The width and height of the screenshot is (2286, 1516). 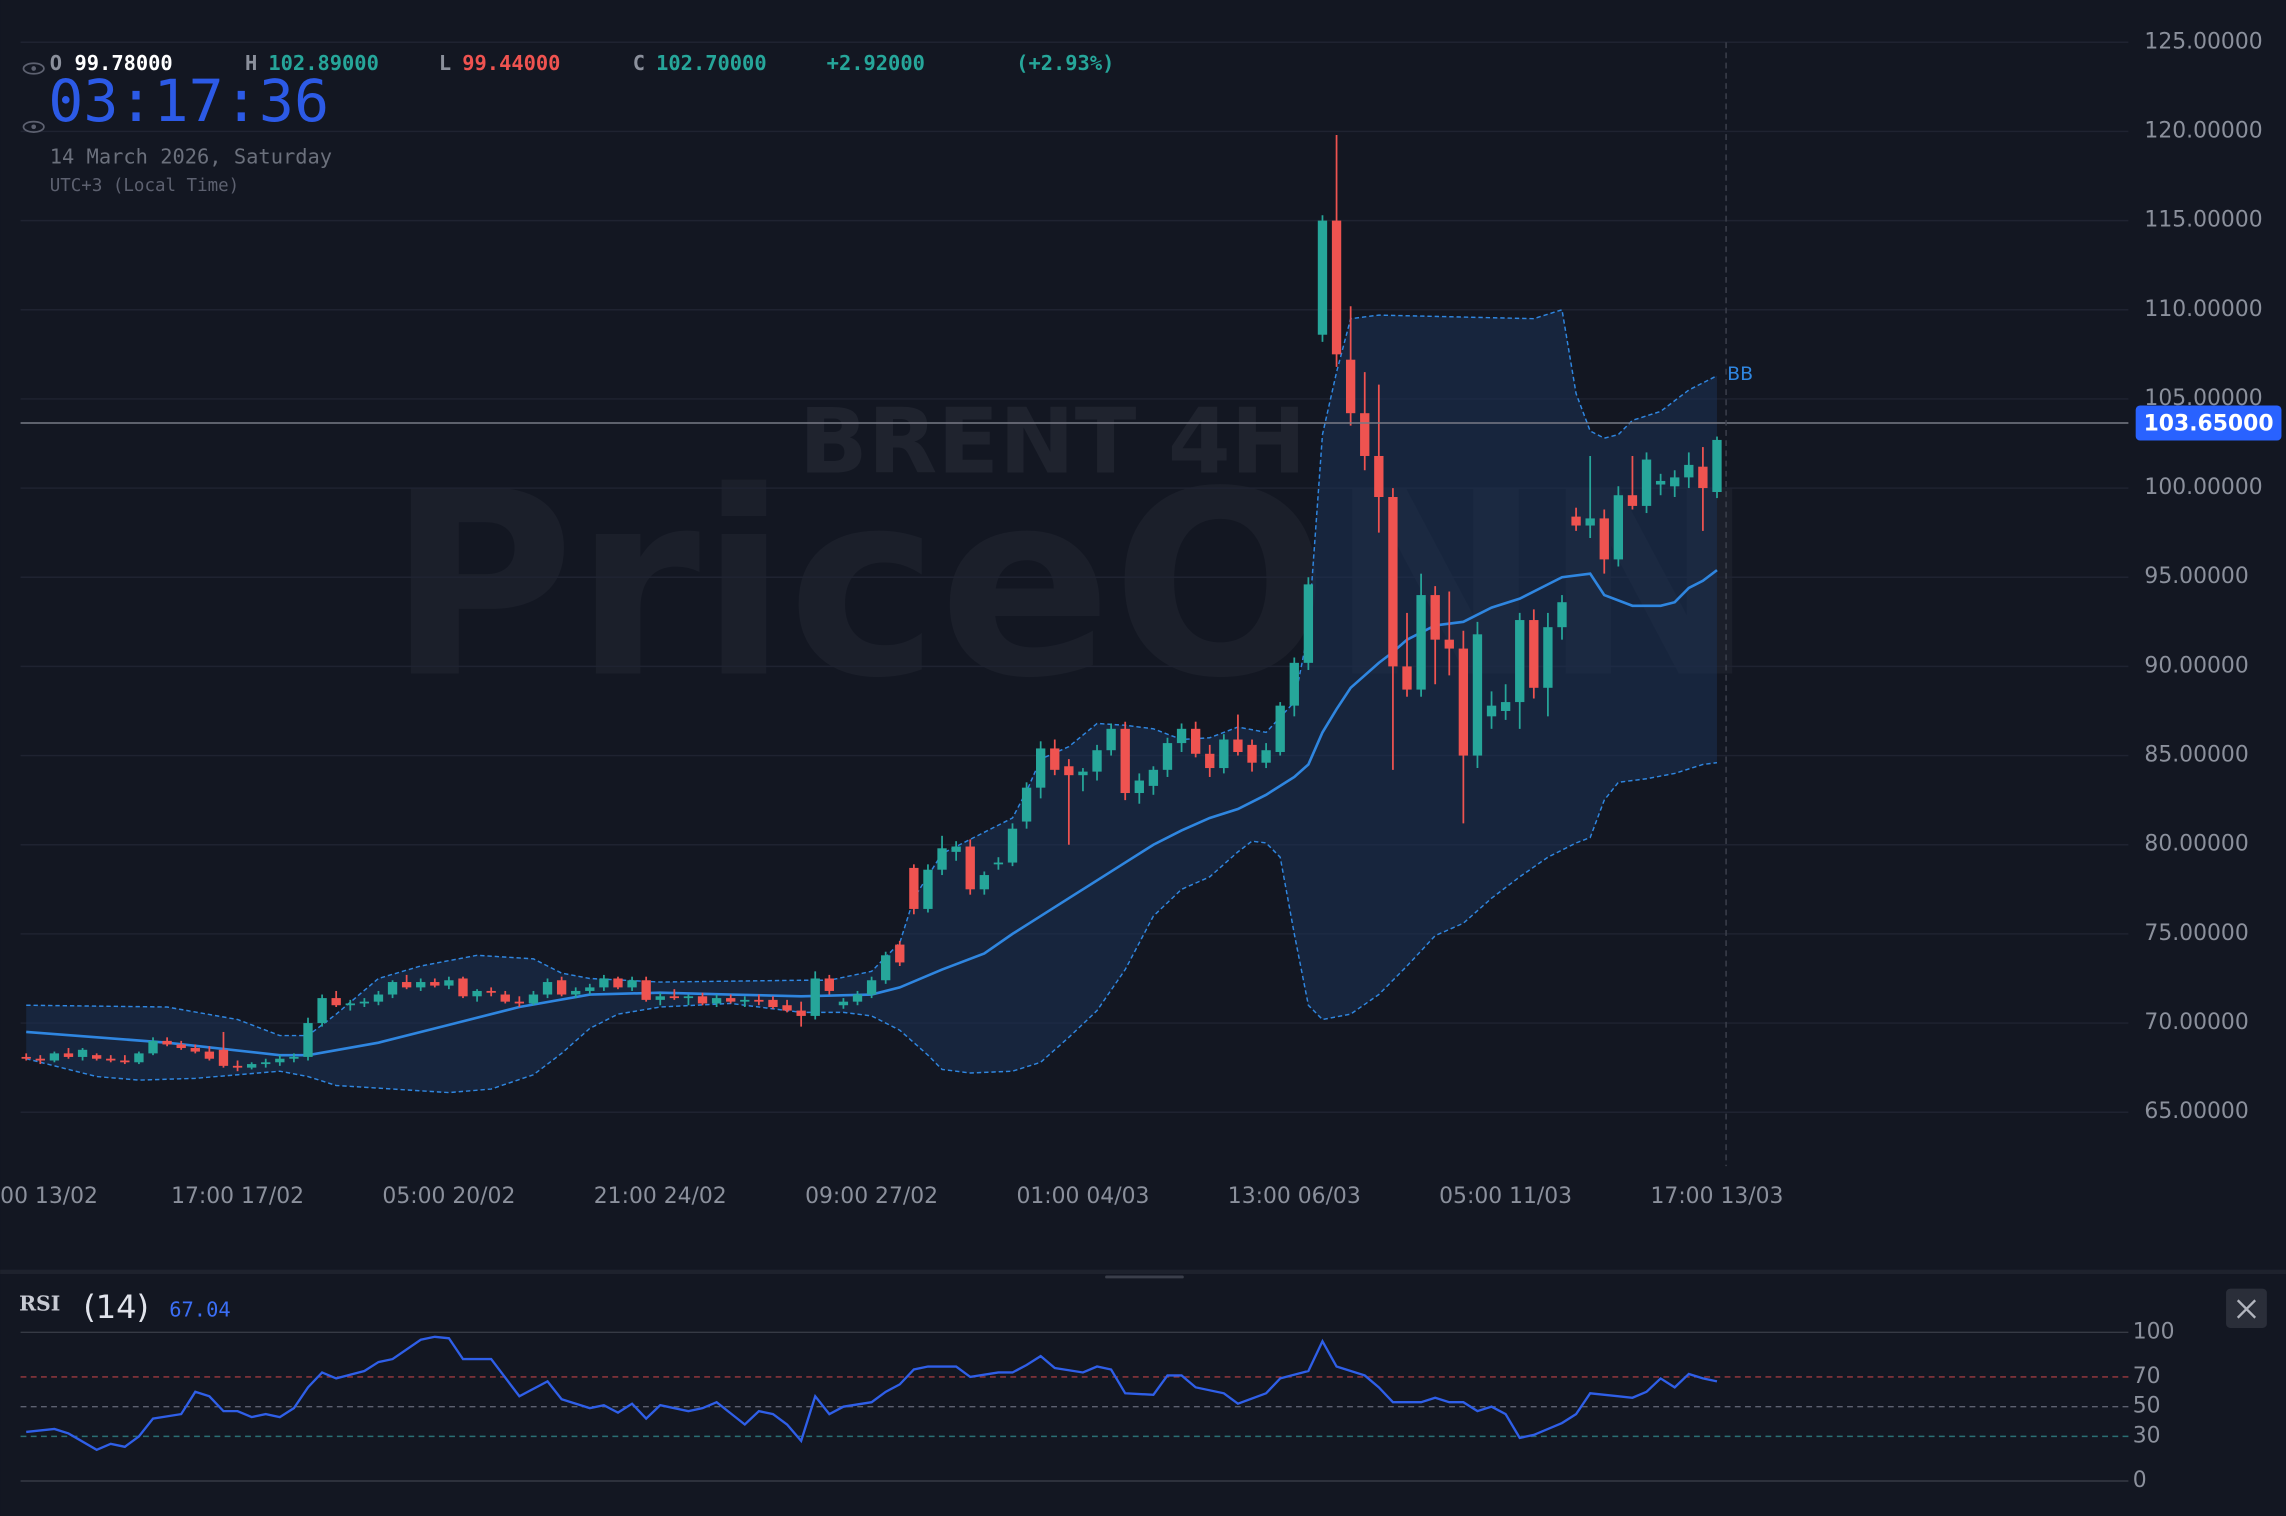 I want to click on ohlc-label: O, so click(x=56, y=63).